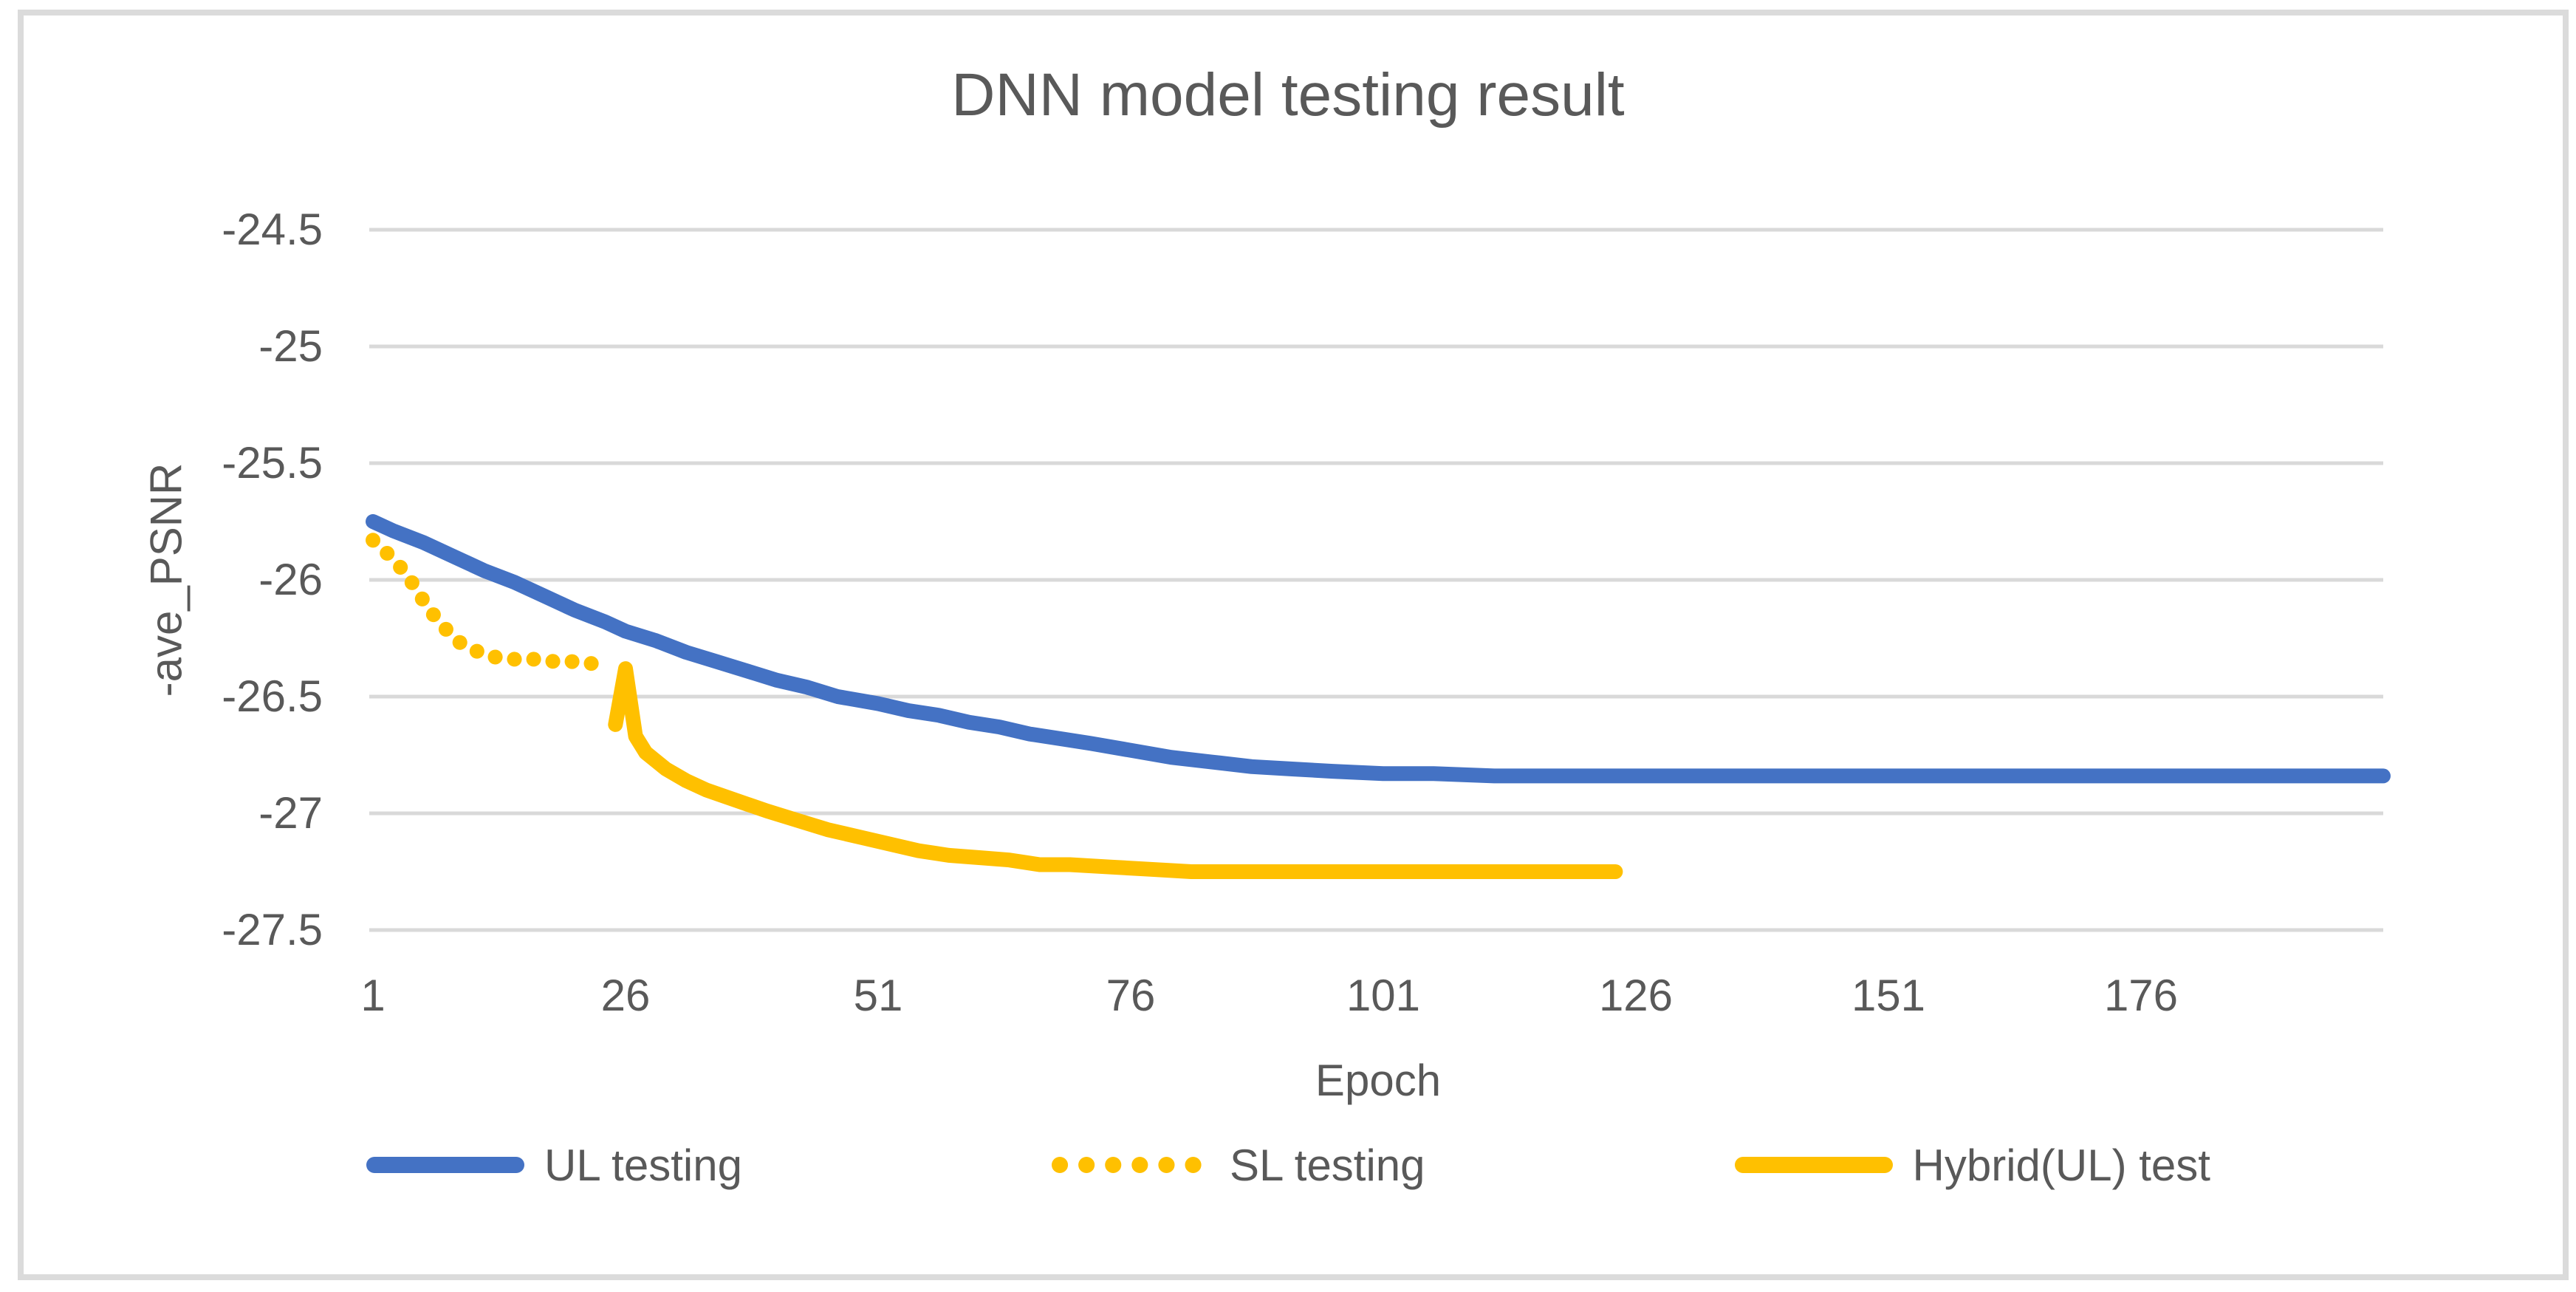  What do you see at coordinates (1131, 995) in the screenshot?
I see `x-tick-label: 76` at bounding box center [1131, 995].